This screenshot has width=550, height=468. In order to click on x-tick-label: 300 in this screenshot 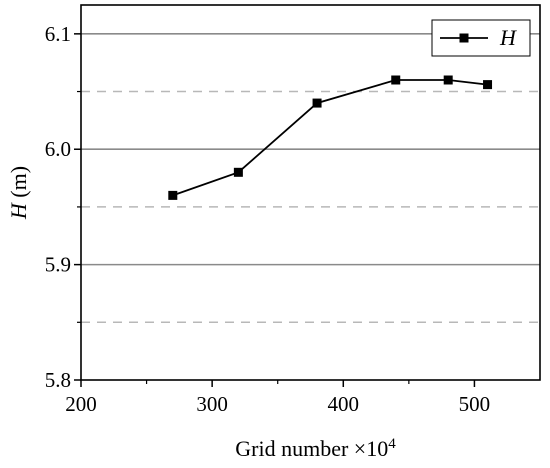, I will do `click(212, 404)`.